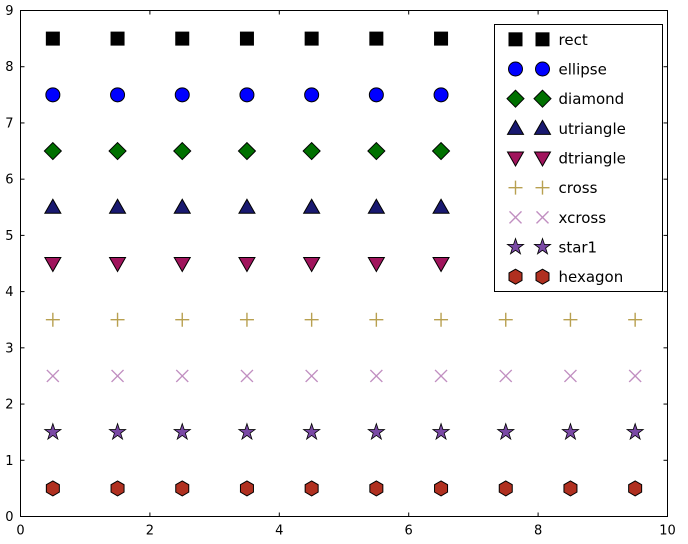 The image size is (688, 544). What do you see at coordinates (9, 236) in the screenshot?
I see `y-tick-label: 5` at bounding box center [9, 236].